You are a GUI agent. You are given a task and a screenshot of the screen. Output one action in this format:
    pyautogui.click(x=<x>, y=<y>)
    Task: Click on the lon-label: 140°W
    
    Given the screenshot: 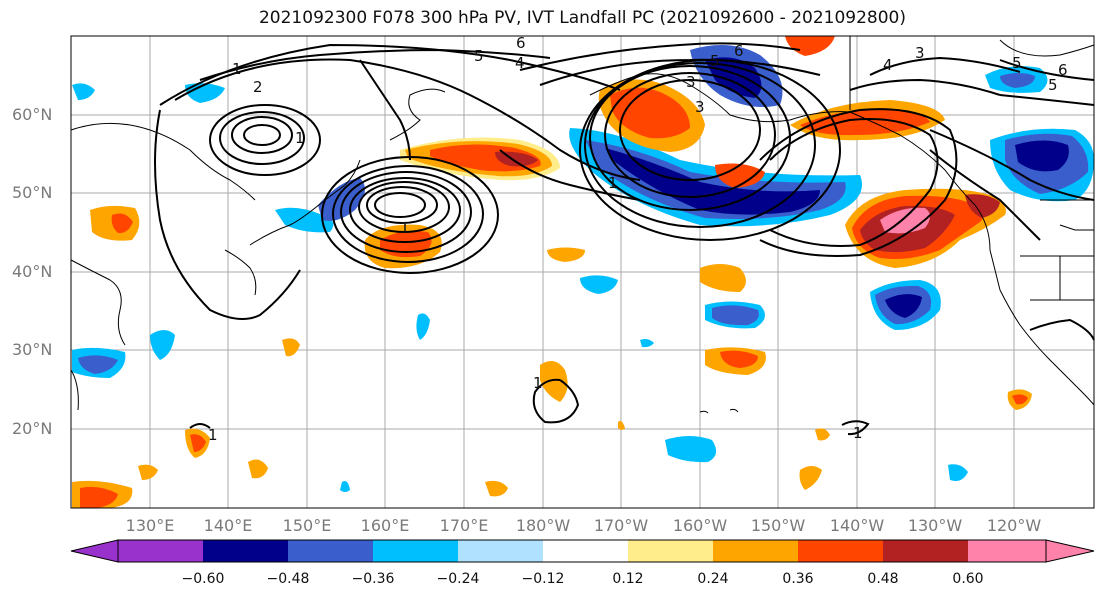 What is the action you would take?
    pyautogui.click(x=857, y=525)
    